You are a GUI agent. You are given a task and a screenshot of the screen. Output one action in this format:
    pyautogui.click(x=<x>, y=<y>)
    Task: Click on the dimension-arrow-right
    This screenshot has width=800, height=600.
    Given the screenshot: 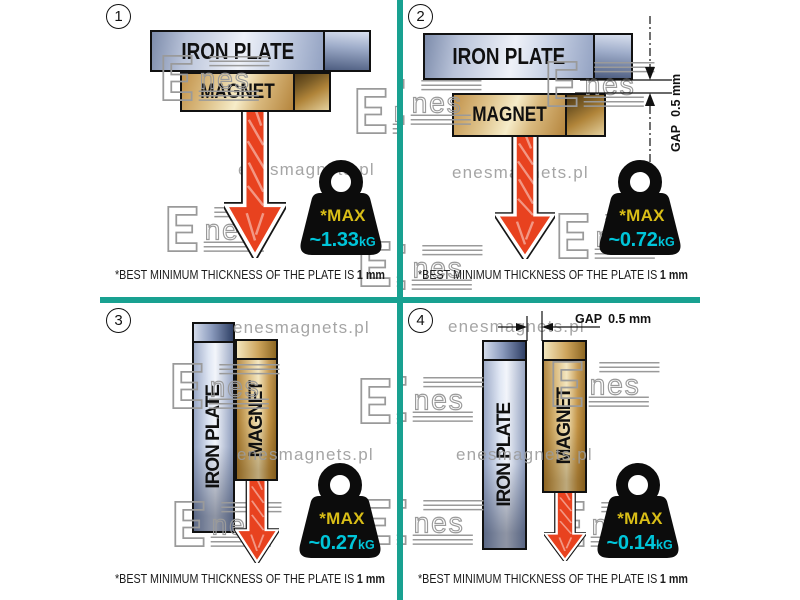 What is the action you would take?
    pyautogui.click(x=521, y=327)
    